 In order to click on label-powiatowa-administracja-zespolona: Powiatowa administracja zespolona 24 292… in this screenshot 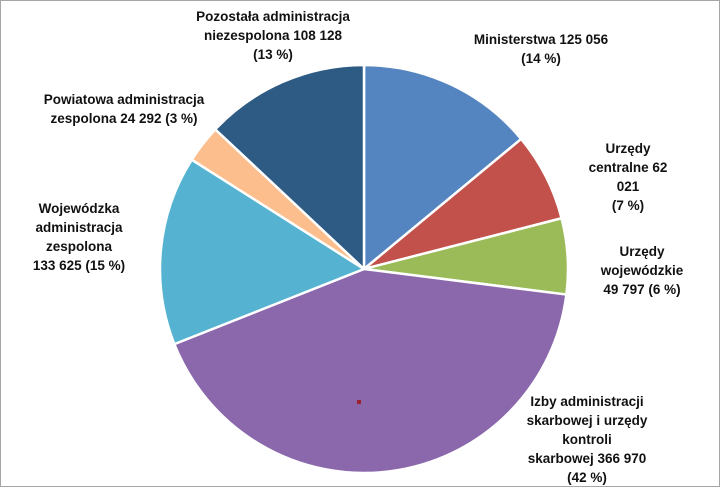, I will do `click(124, 109)`.